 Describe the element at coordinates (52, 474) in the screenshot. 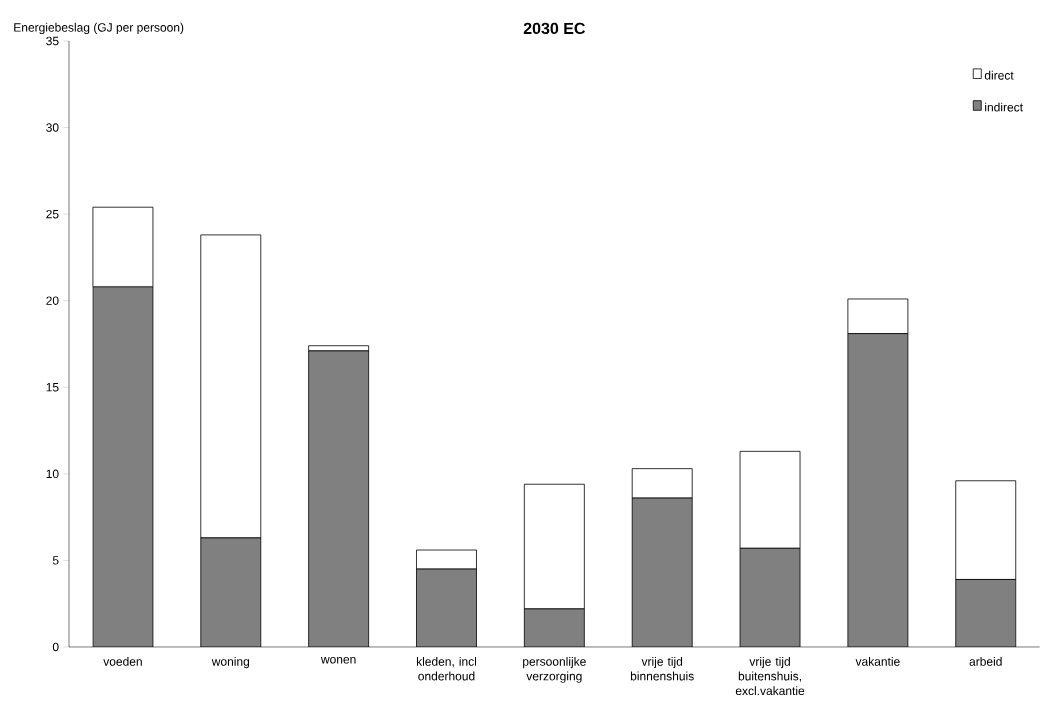

I see `y-tick-label: 10` at that location.